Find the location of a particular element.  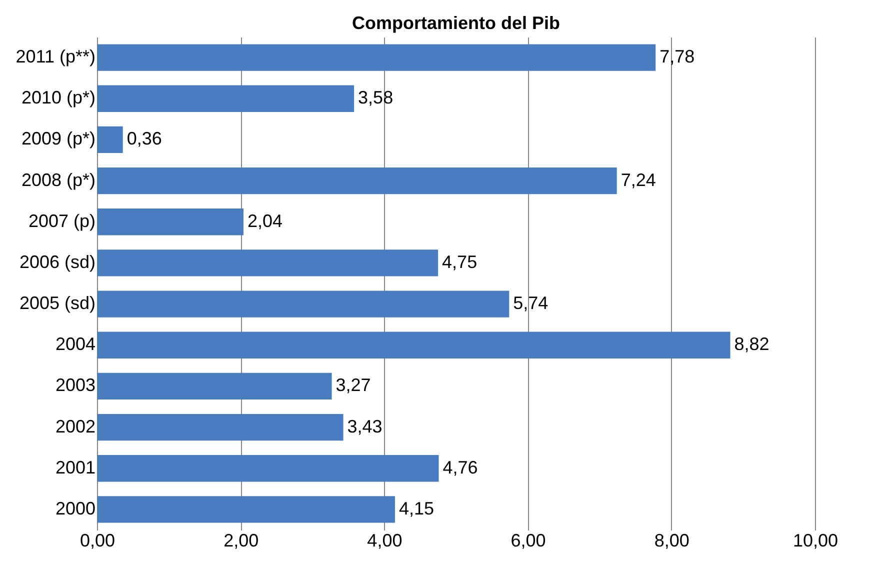

y-tick-label: 2001 is located at coordinates (75, 467).